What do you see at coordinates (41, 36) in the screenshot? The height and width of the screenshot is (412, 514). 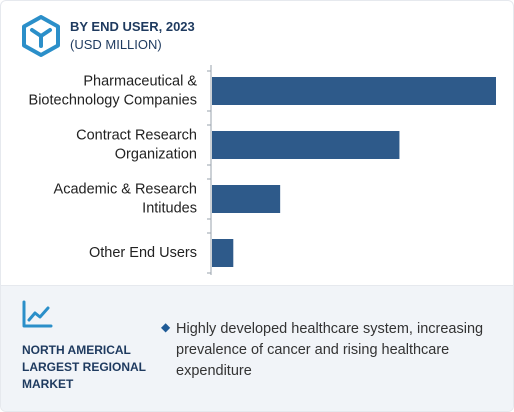 I see `cube-logo-icon` at bounding box center [41, 36].